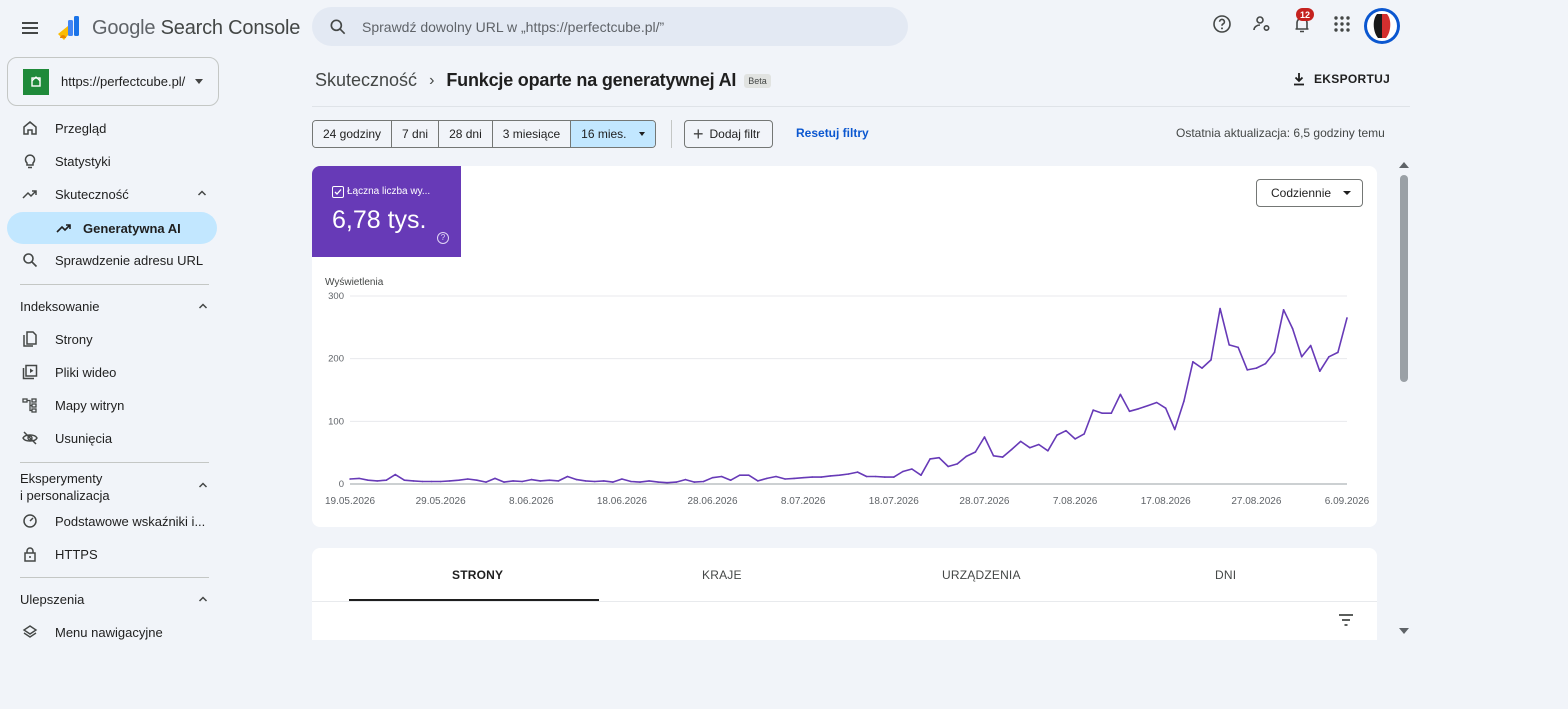 This screenshot has height=709, width=1568. What do you see at coordinates (1346, 620) in the screenshot?
I see `filter-list-icon` at bounding box center [1346, 620].